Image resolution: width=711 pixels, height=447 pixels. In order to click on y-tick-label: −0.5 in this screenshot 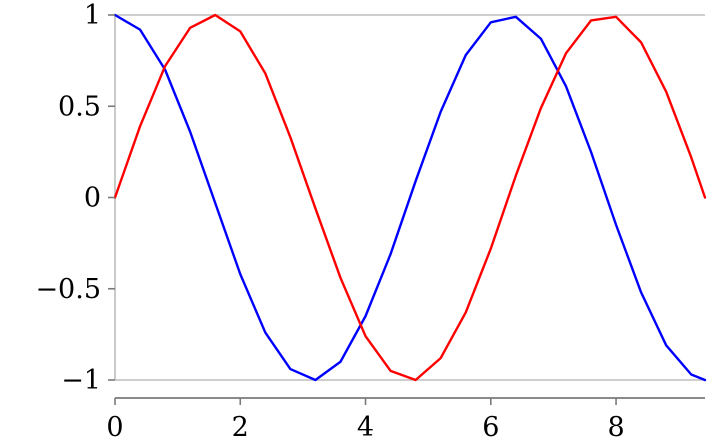, I will do `click(68, 289)`.